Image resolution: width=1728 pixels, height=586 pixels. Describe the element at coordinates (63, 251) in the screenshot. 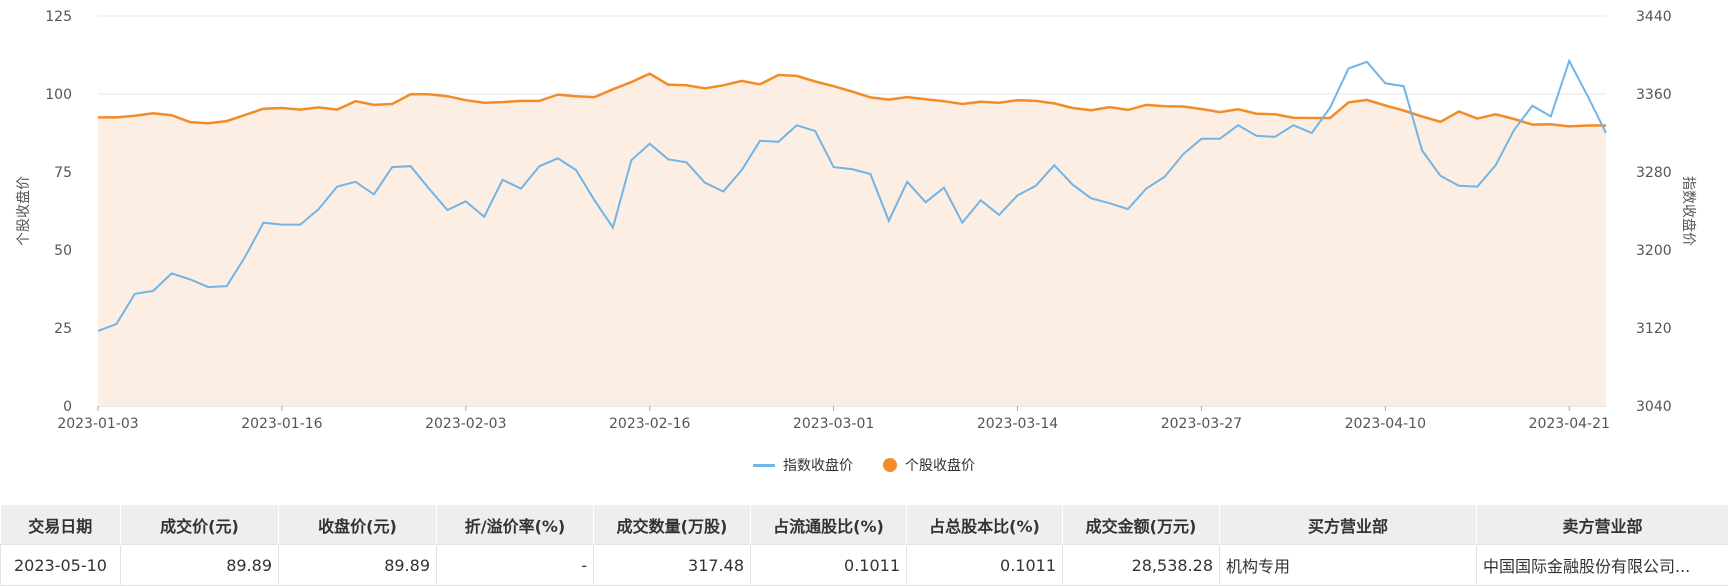

I see `y-left-tick-label: 50` at that location.